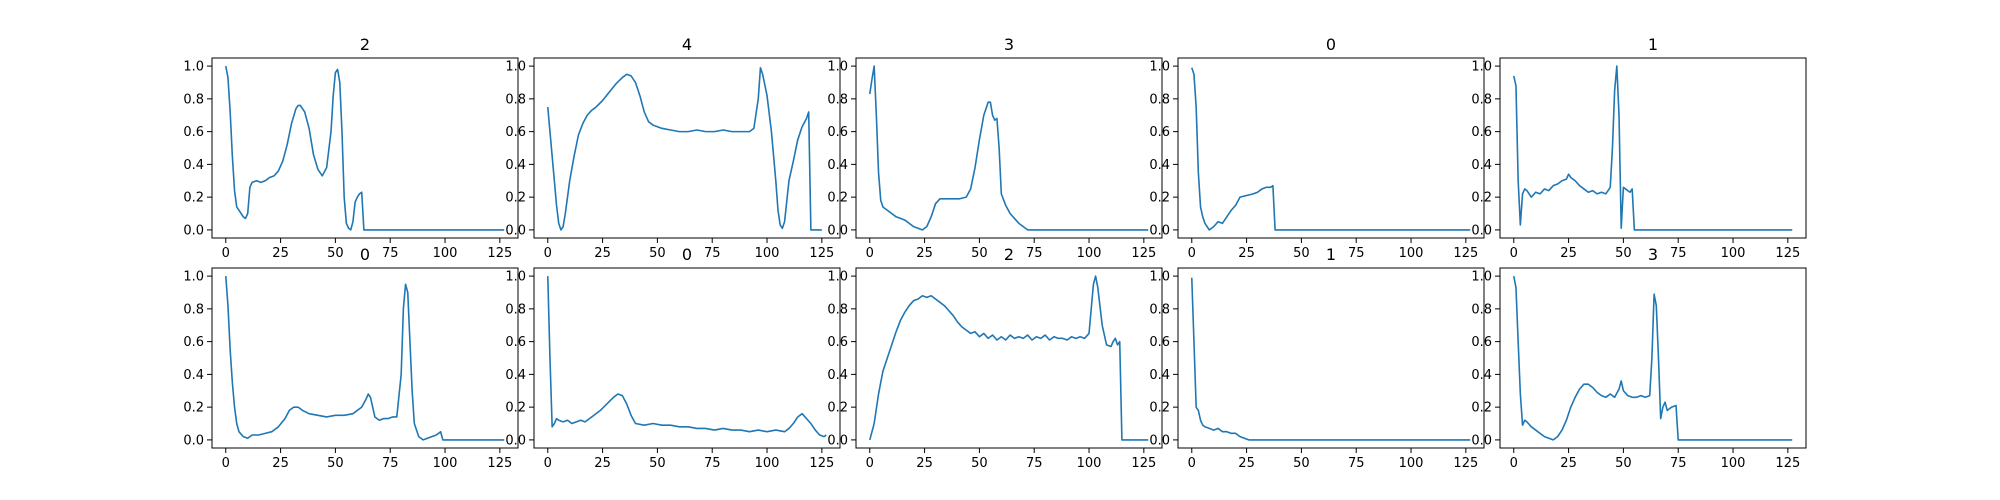 This screenshot has width=2000, height=500. I want to click on panel-8: 2 0 25 50 75 100 125 0.0 0.2 0.4 0.6 0.8 1.0, so click(995, 358).